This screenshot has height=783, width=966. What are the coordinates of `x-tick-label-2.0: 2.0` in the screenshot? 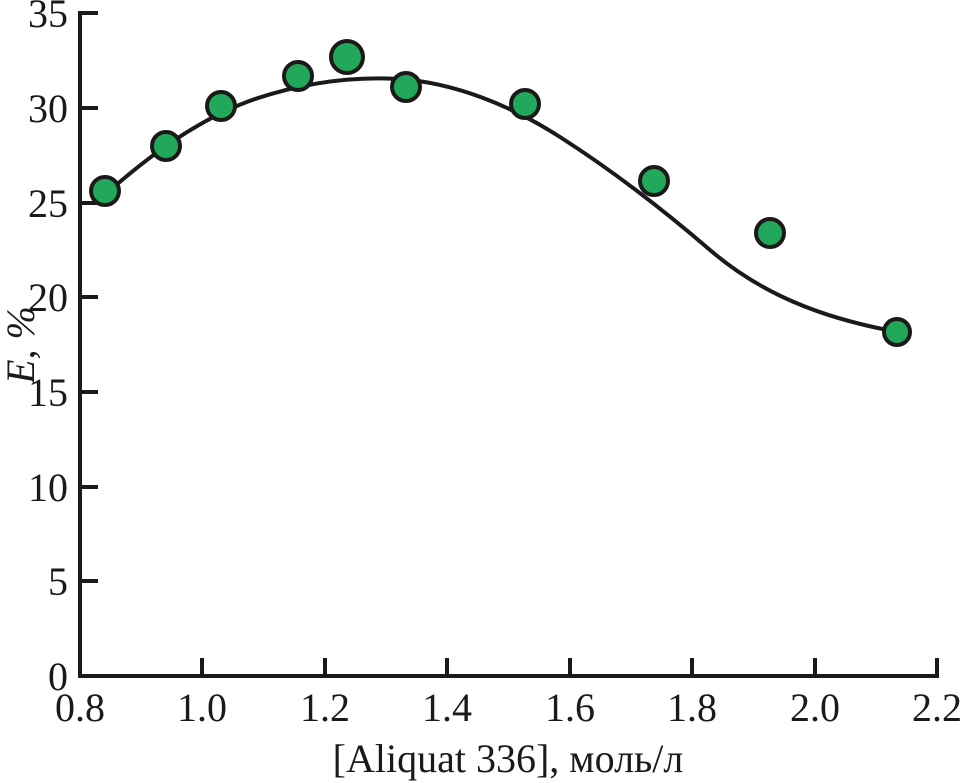 It's located at (815, 707).